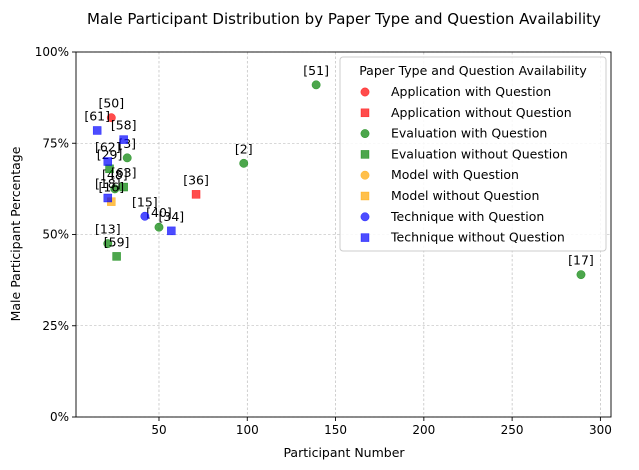 The height and width of the screenshot is (470, 639). Describe the element at coordinates (124, 125) in the screenshot. I see `data-point-label: [58]` at that location.